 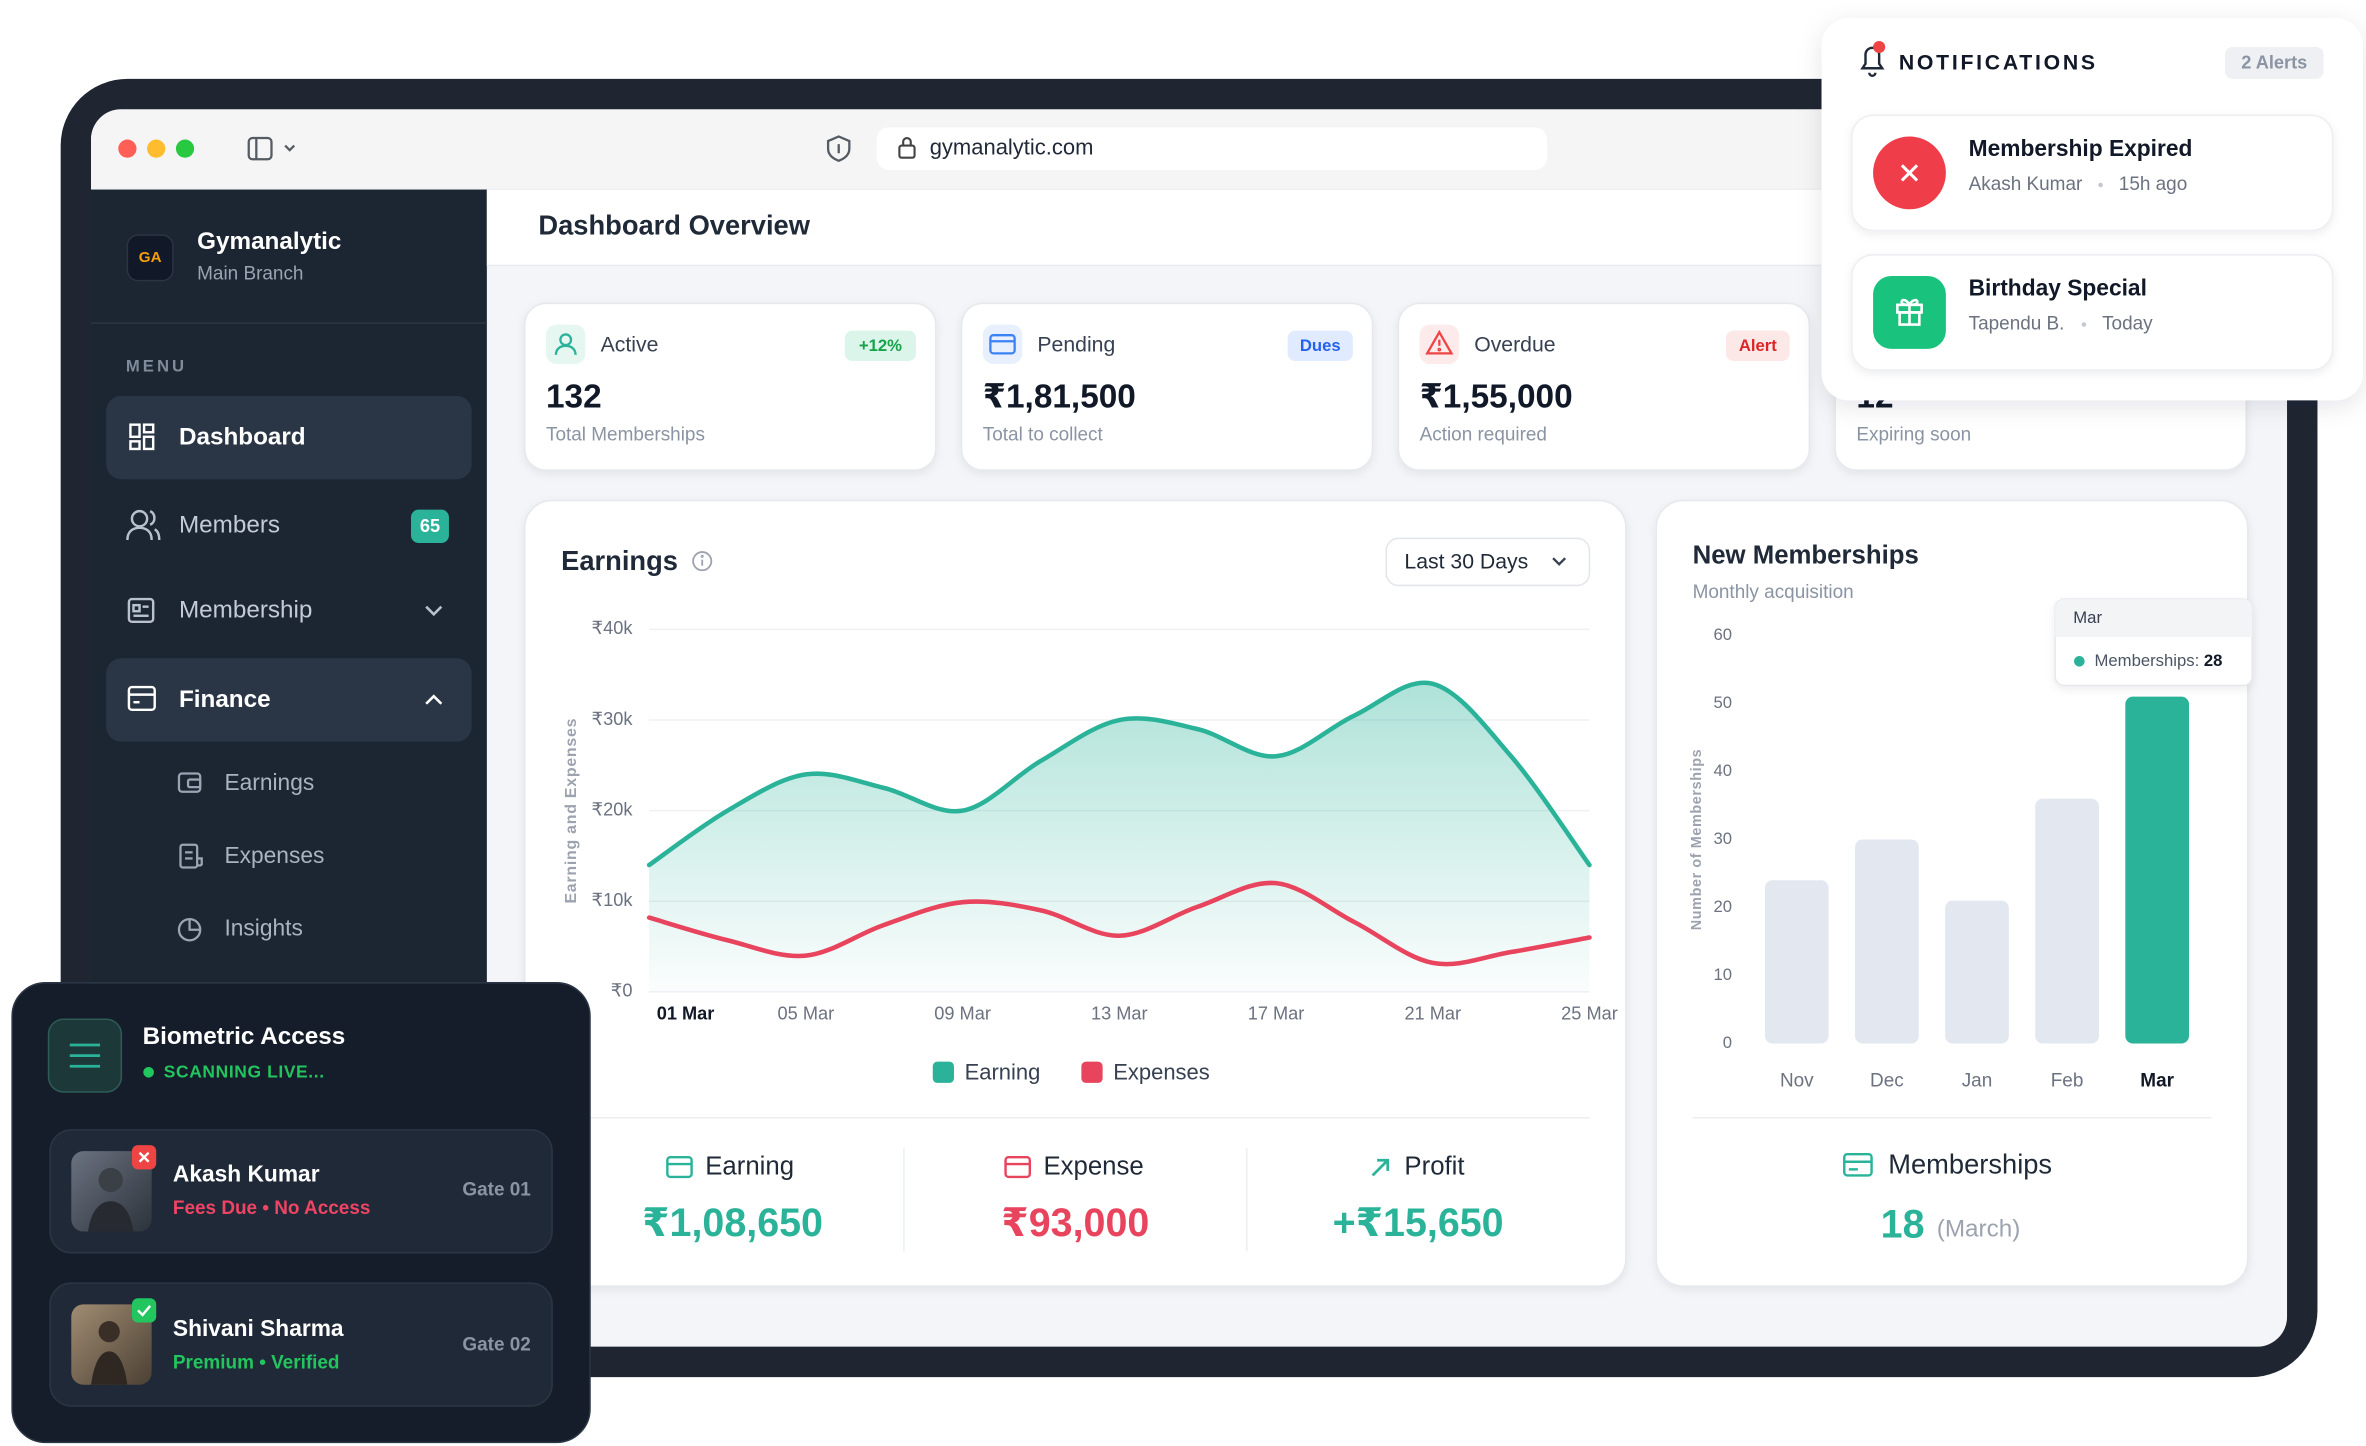 I want to click on footer-value: 18, so click(x=1903, y=1224).